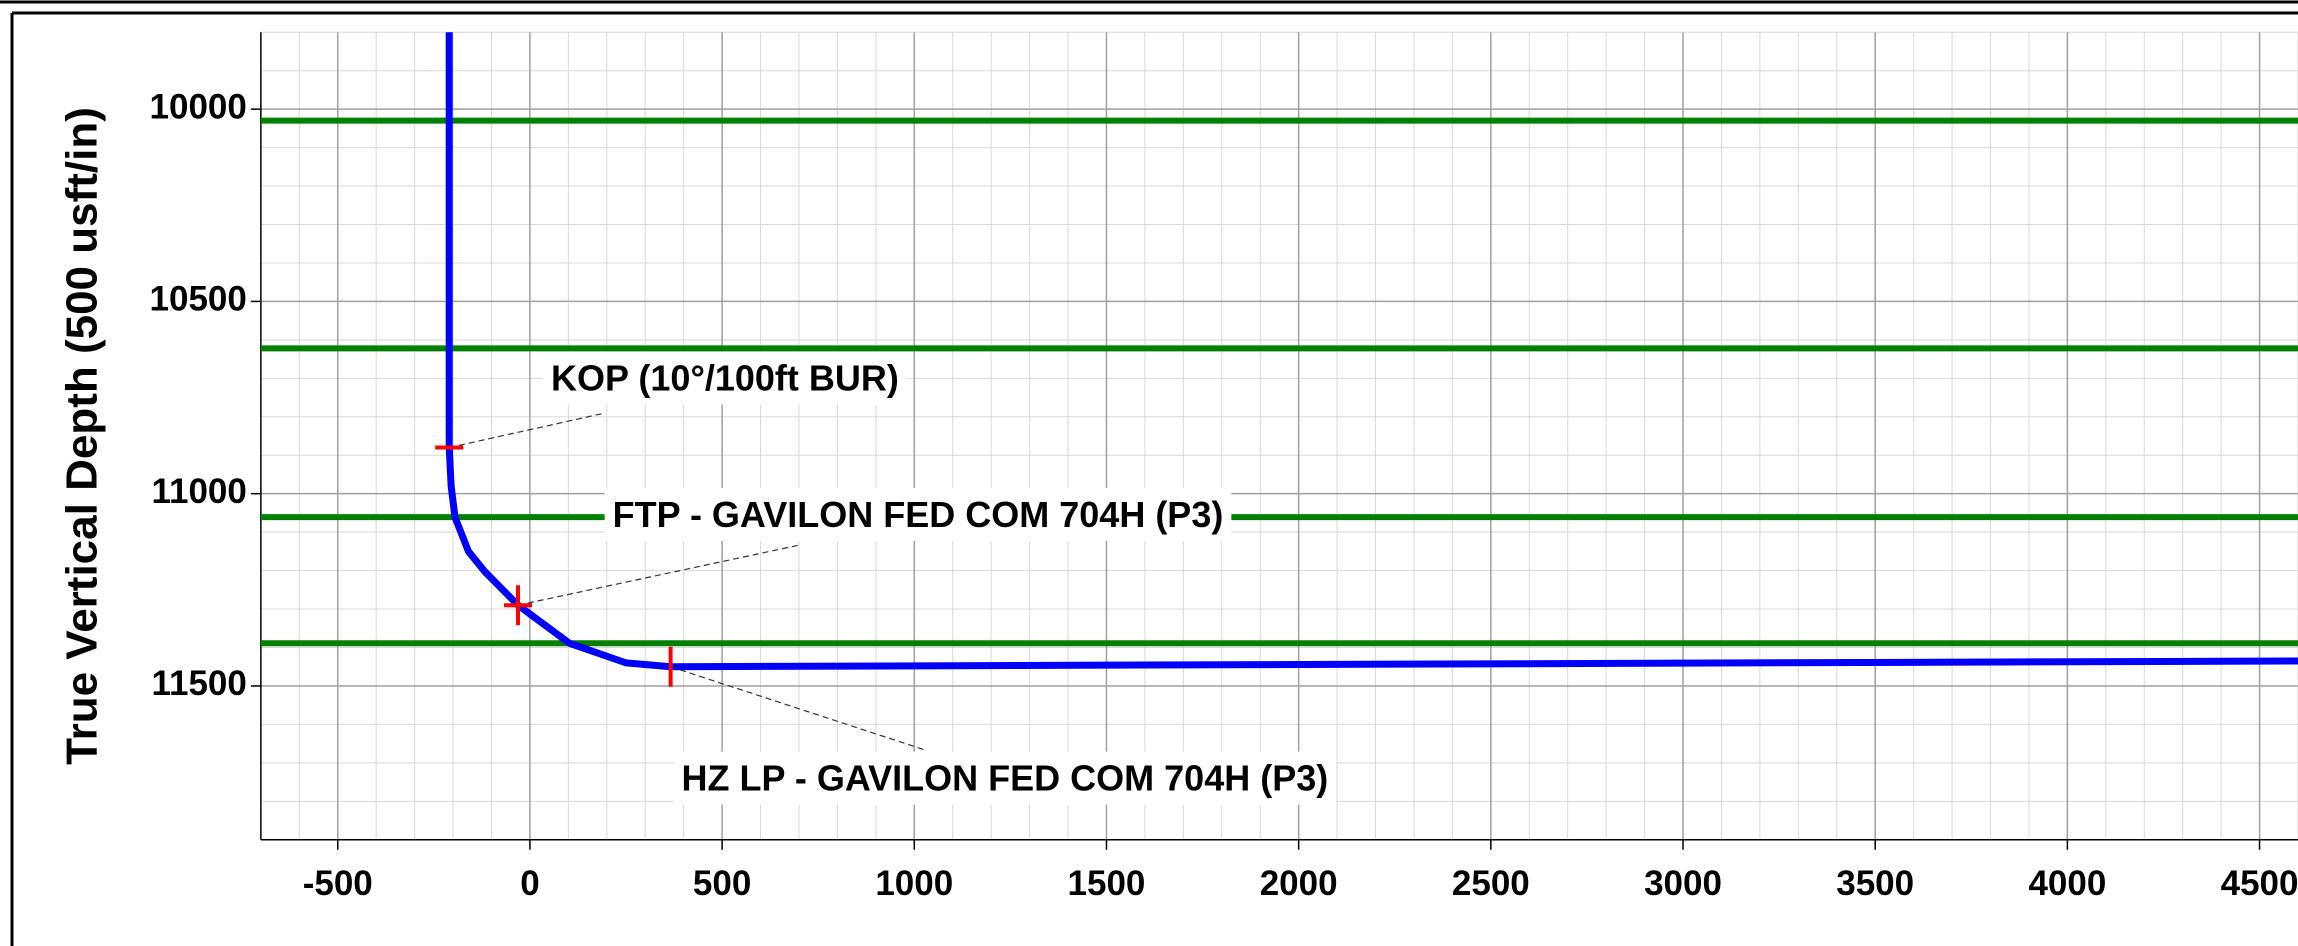  Describe the element at coordinates (1683, 883) in the screenshot. I see `x-tick-label: 3000` at that location.